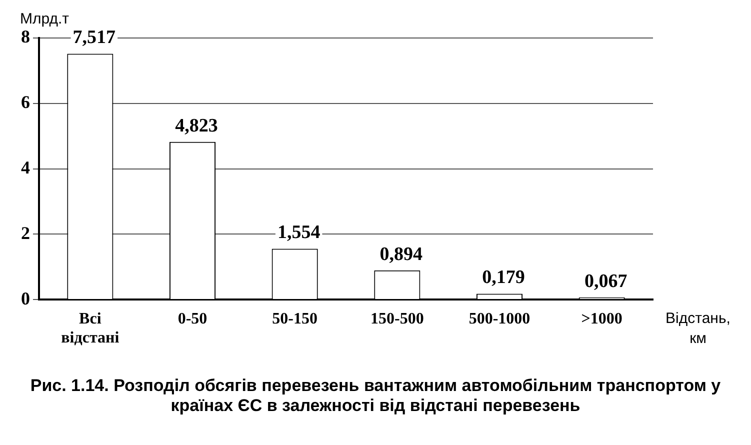 This screenshot has width=751, height=445. I want to click on text: Рис. 1.14. Розподіл обсягів перевезень вантажним автомобільним транспортом у країнах ЄС в залежності від відстані перевезень, so click(375, 396).